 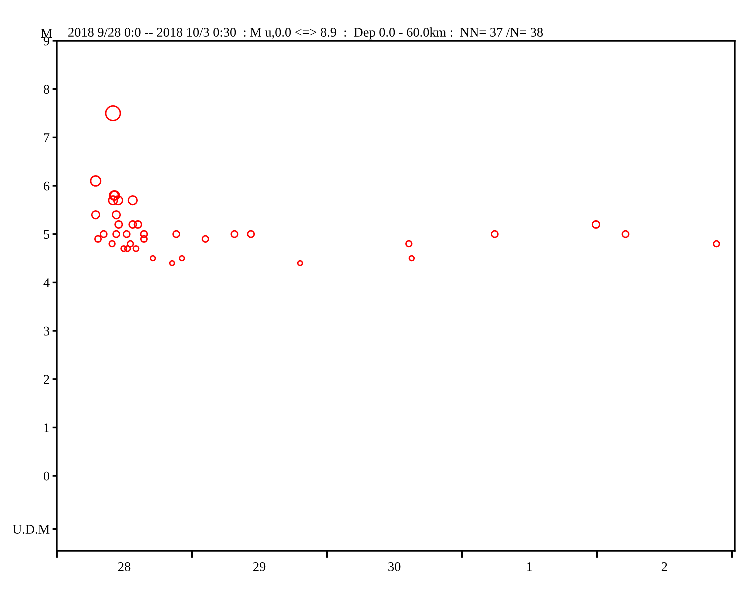 What do you see at coordinates (124, 567) in the screenshot?
I see `x-tick-label: 28` at bounding box center [124, 567].